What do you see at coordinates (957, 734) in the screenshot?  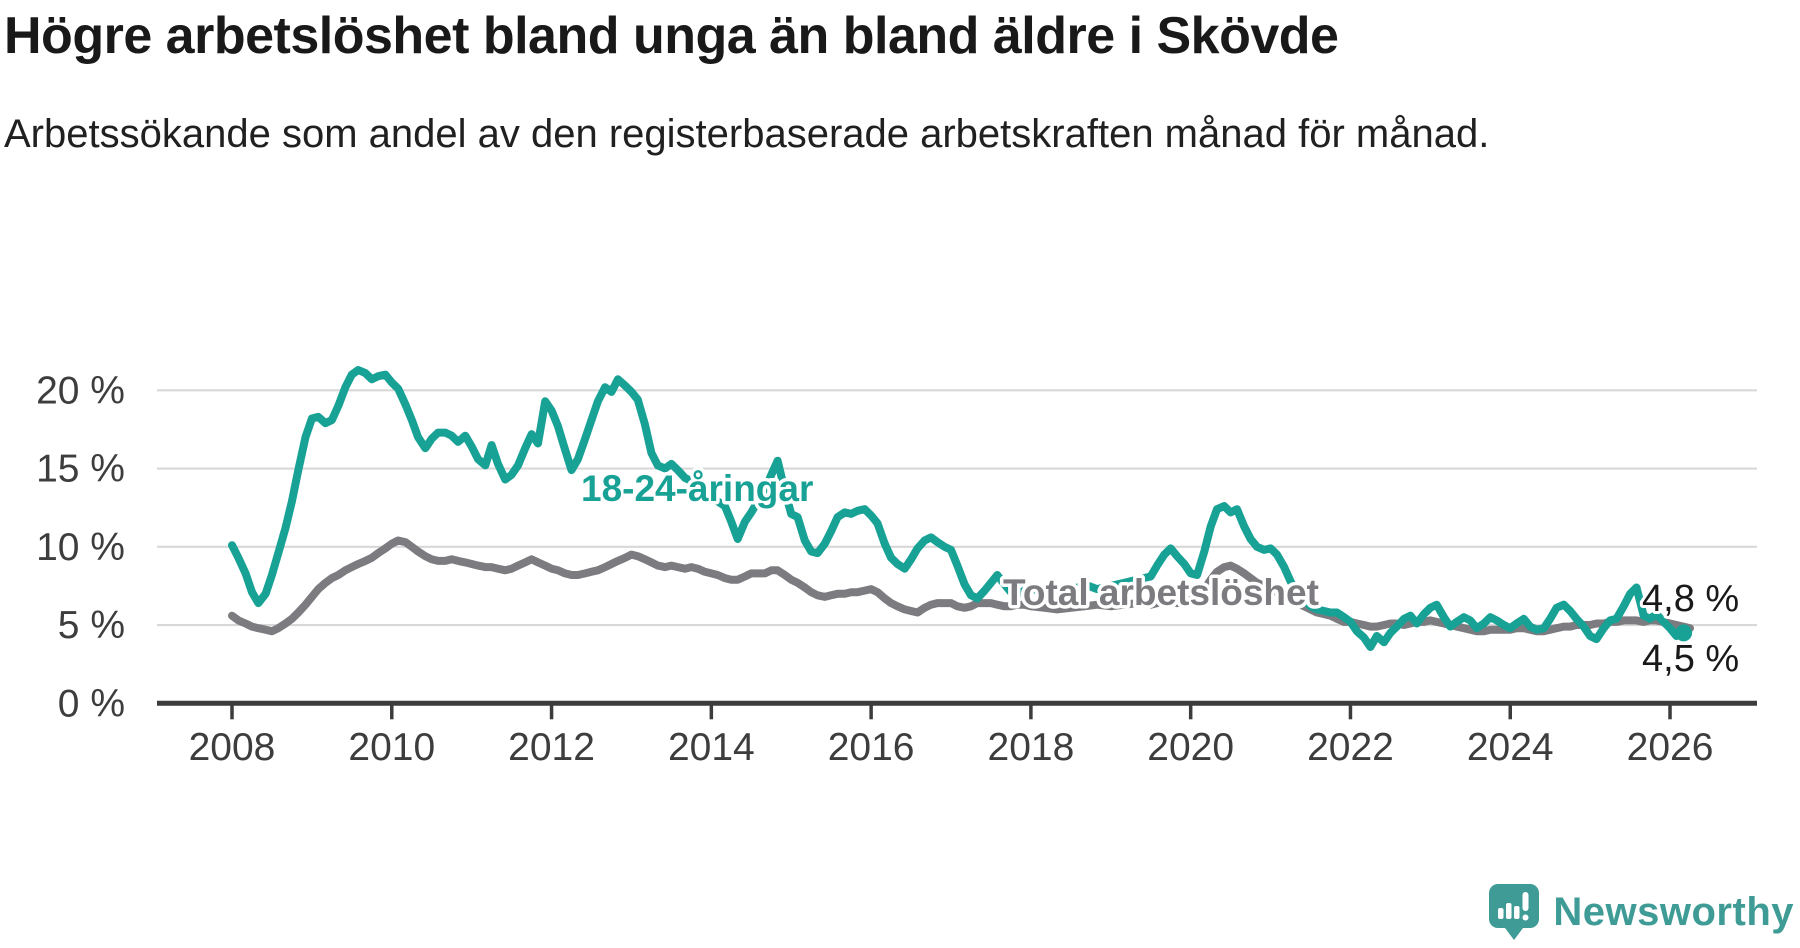 I see `axis-layer: 2008 2010 2012 2014 2016 2018 2020 2022 2024 2026` at bounding box center [957, 734].